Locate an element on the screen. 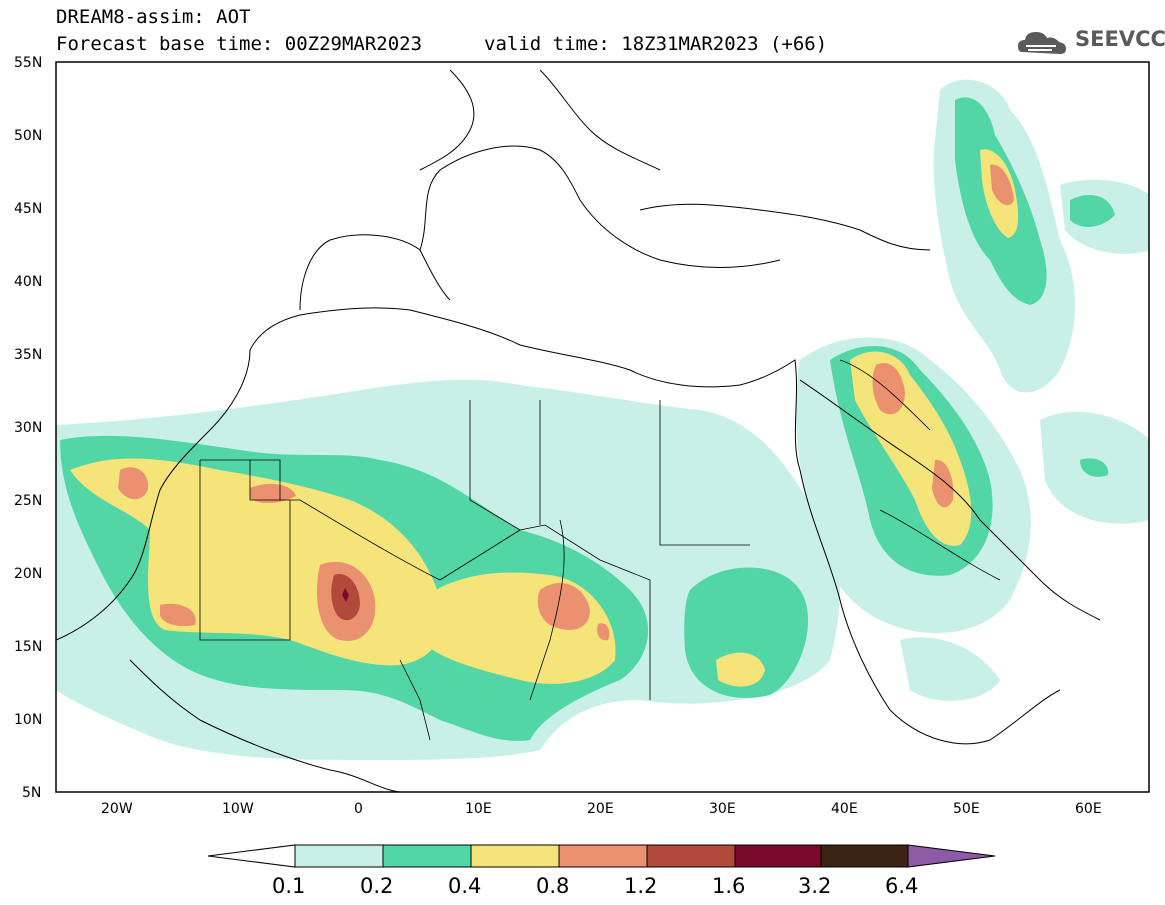 This screenshot has height=905, width=1165. colorbar: 0.1 0.2 0.4 0.8 1.2 1.6 3.2 6.4 is located at coordinates (601, 871).